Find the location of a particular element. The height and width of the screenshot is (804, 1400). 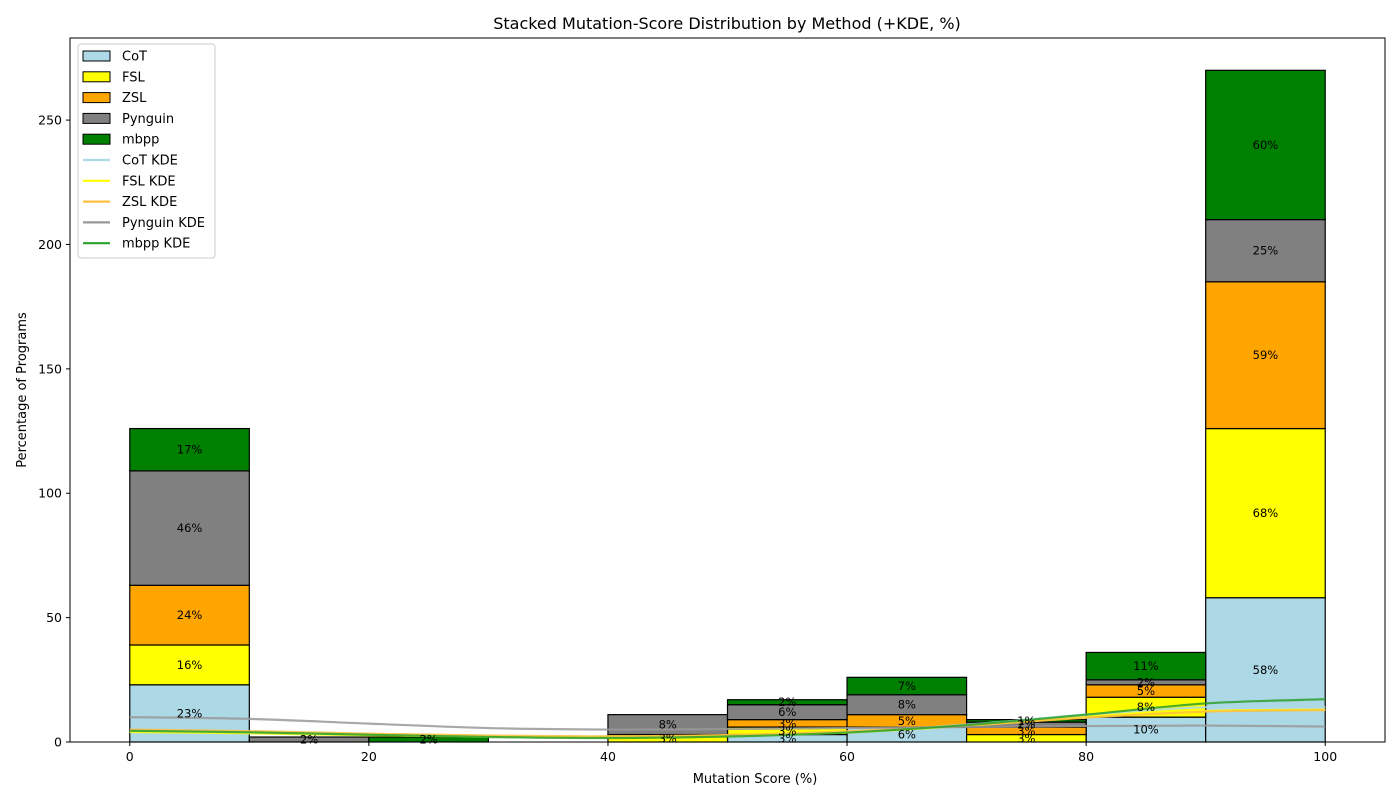

bar-label-fsl-bin-4: 3% is located at coordinates (668, 738).